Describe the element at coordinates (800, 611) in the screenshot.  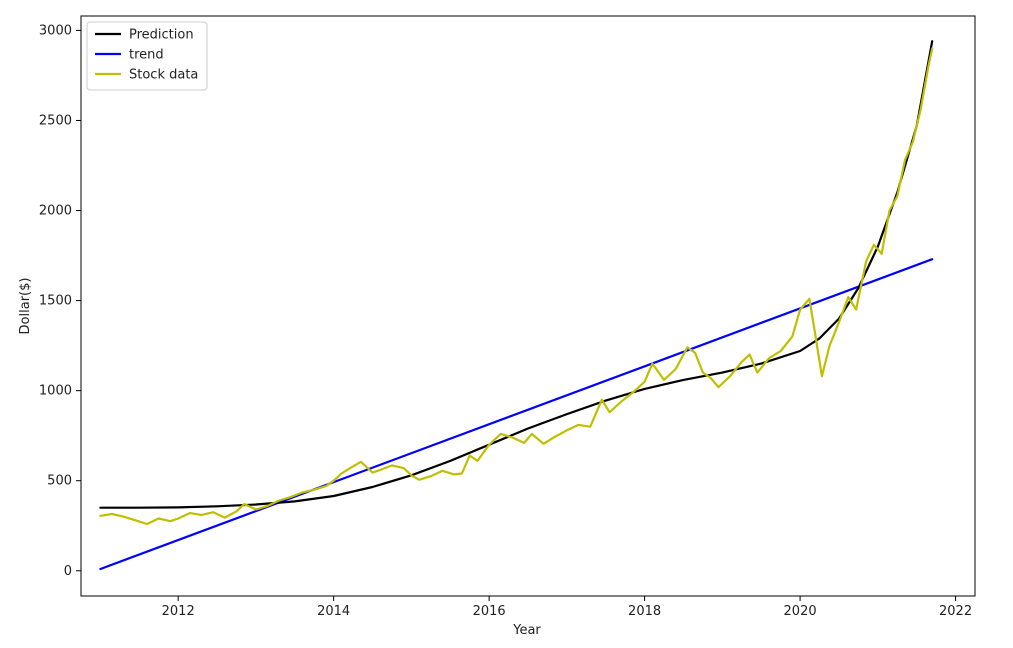
I see `x-tick-label: 2020` at that location.